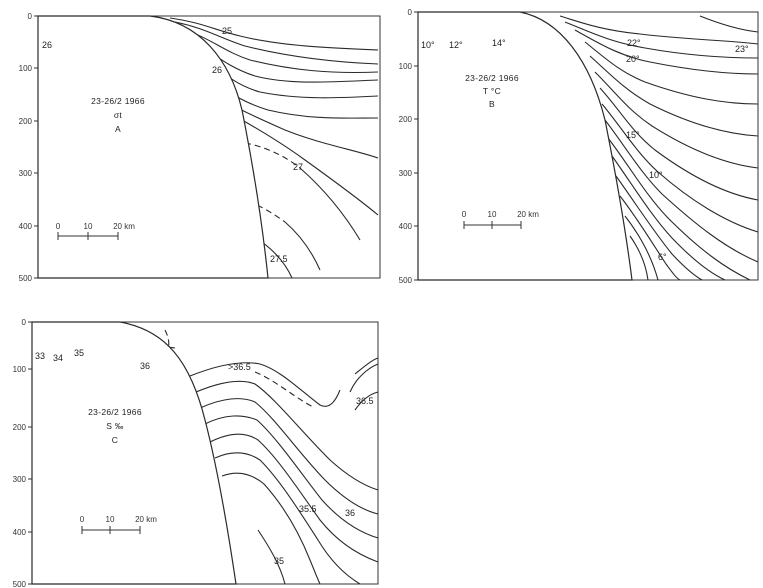 This screenshot has width=763, height=588. Describe the element at coordinates (118, 524) in the screenshot. I see `panel-c-scale-bar: 0 10 20 km` at that location.